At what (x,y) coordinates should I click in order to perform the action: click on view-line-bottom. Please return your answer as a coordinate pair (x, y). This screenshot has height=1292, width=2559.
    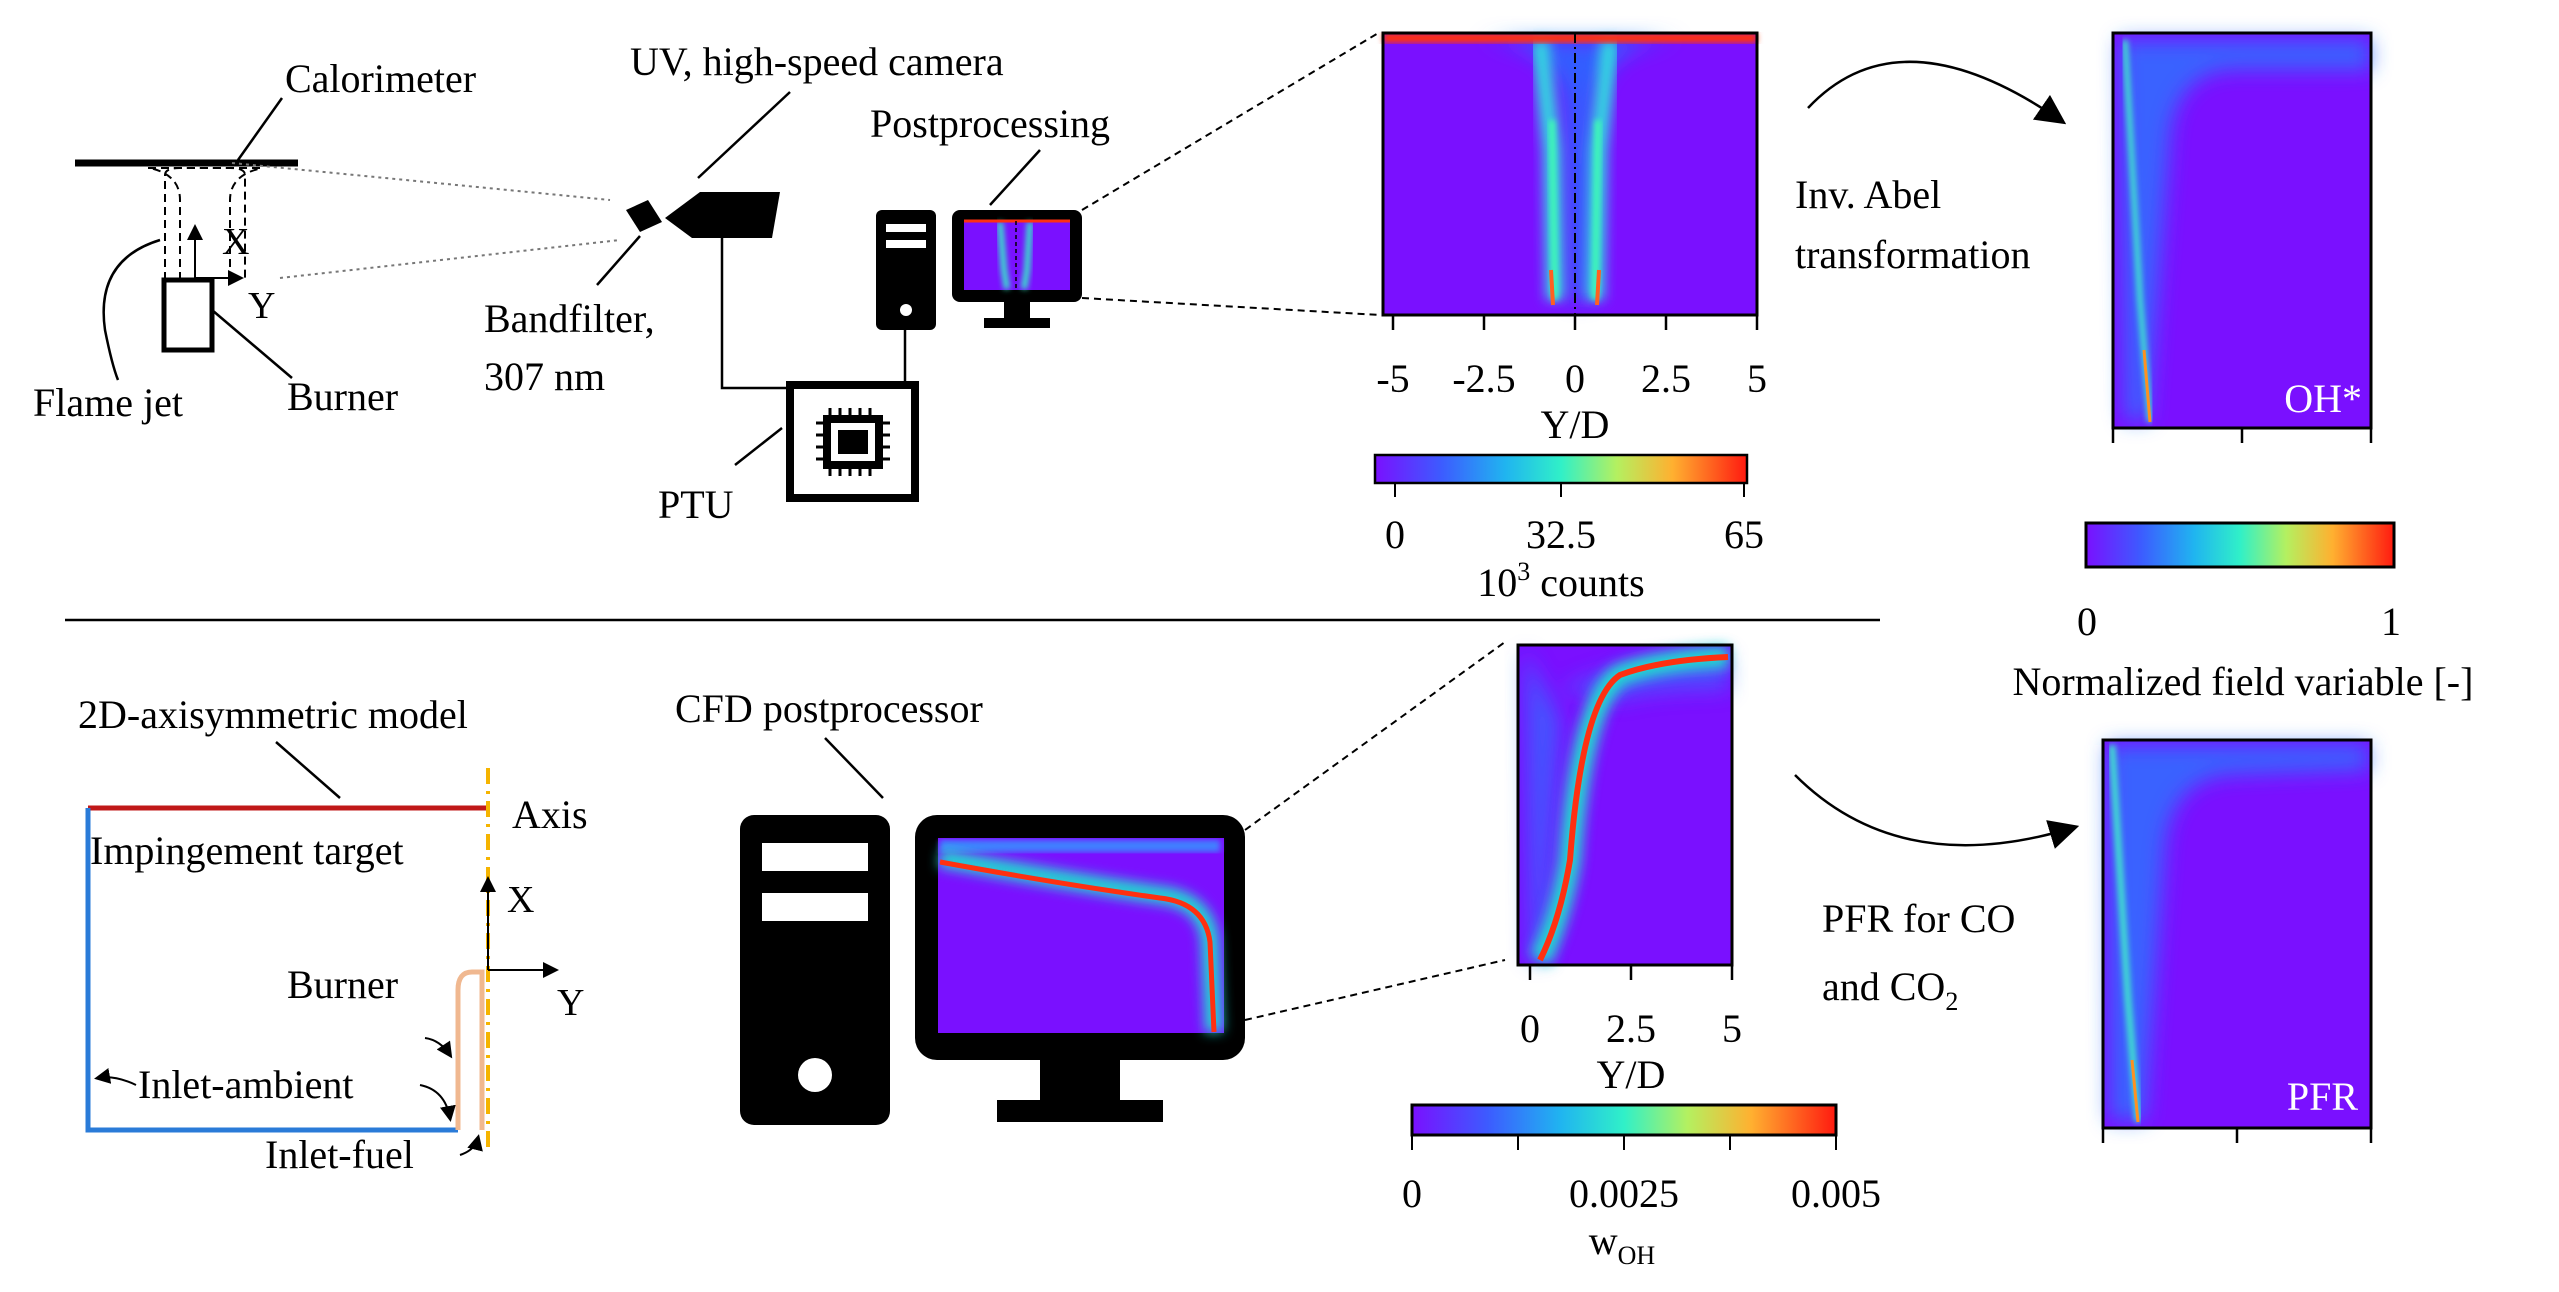
    Looking at the image, I should click on (450, 259).